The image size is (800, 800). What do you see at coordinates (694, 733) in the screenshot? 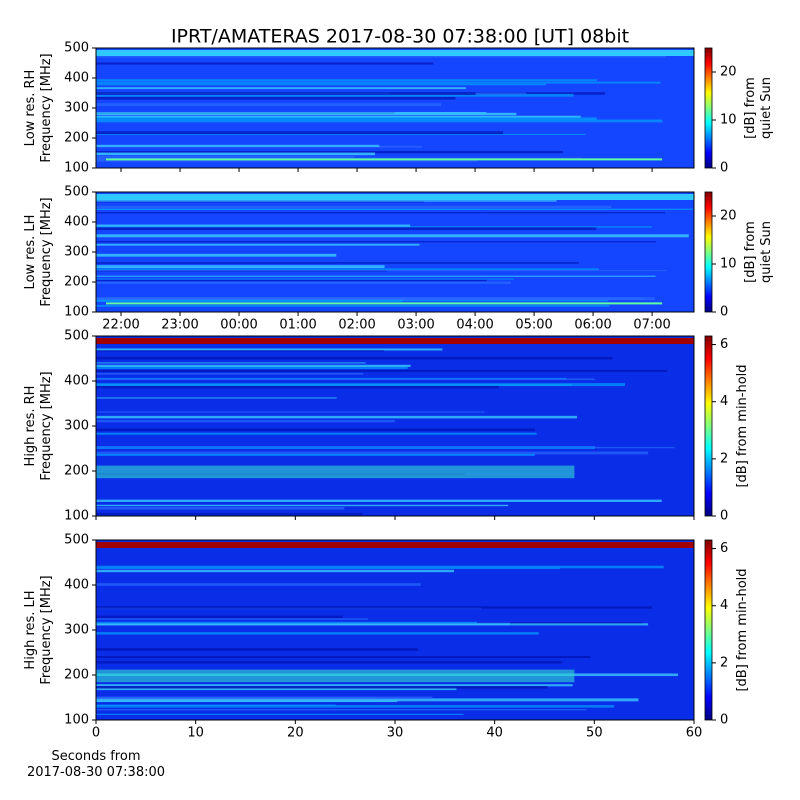
I see `x-tick-label: 60` at bounding box center [694, 733].